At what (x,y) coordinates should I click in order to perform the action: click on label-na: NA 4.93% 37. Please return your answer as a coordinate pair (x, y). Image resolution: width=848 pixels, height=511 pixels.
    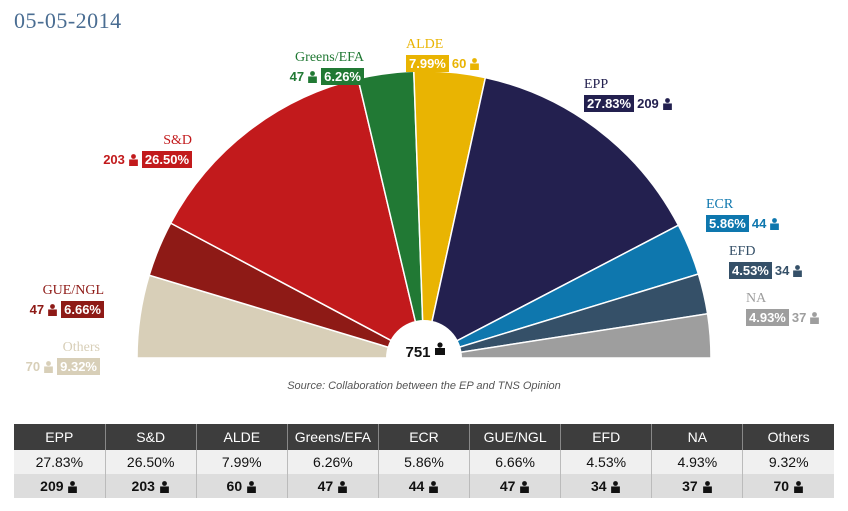
    Looking at the image, I should click on (783, 308).